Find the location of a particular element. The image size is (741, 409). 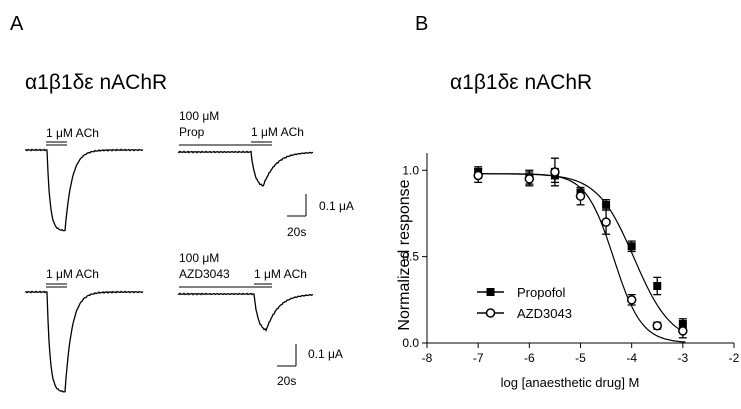

panel-a-label: A is located at coordinates (17, 24).